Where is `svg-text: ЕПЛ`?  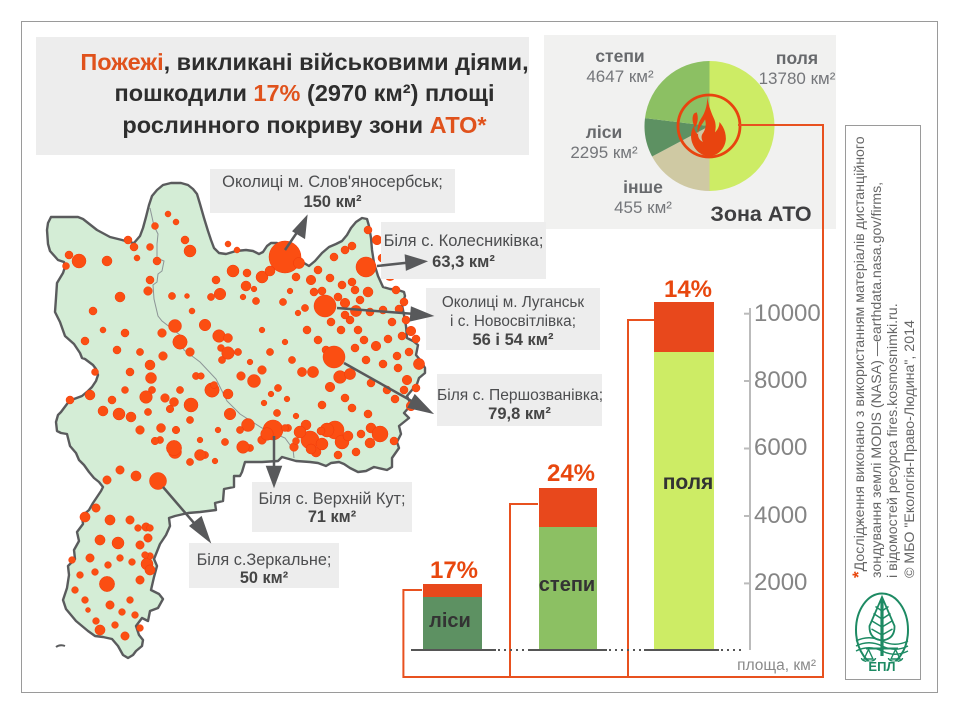 svg-text: ЕПЛ is located at coordinates (881, 666).